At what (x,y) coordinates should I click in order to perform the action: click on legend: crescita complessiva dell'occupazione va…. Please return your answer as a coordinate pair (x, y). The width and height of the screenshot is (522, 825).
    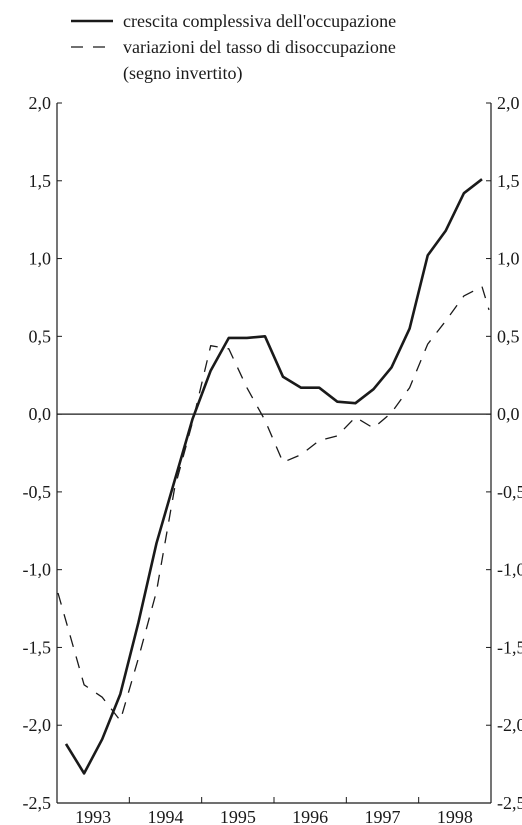
    Looking at the image, I should click on (233, 47).